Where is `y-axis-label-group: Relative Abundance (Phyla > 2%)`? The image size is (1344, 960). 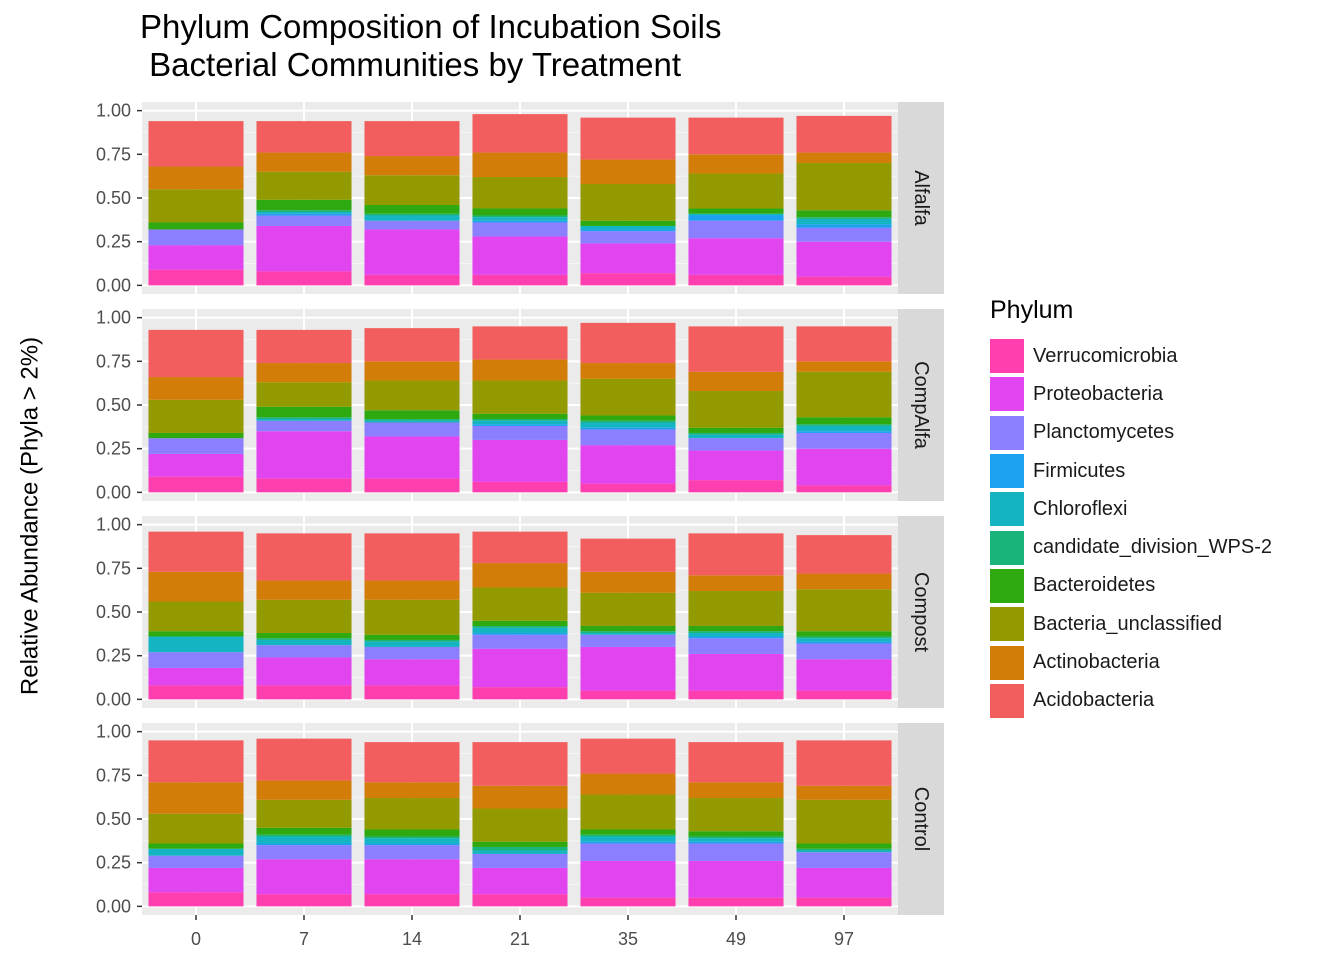 y-axis-label-group: Relative Abundance (Phyla > 2%) is located at coordinates (30, 516).